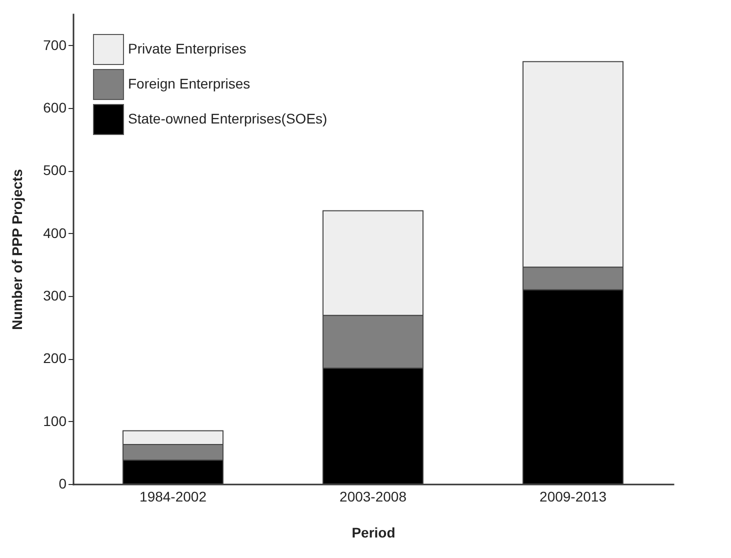  Describe the element at coordinates (173, 496) in the screenshot. I see `x-tick-label: 1984-2002` at that location.